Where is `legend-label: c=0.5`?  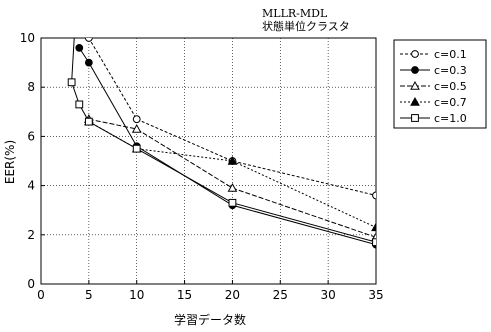 legend-label: c=0.5 is located at coordinates (450, 86).